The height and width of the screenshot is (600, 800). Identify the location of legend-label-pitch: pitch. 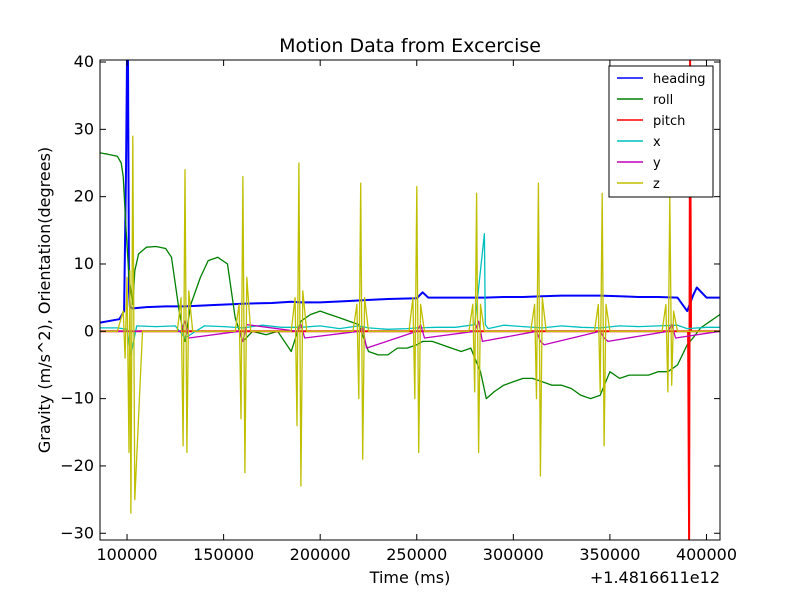
(669, 121).